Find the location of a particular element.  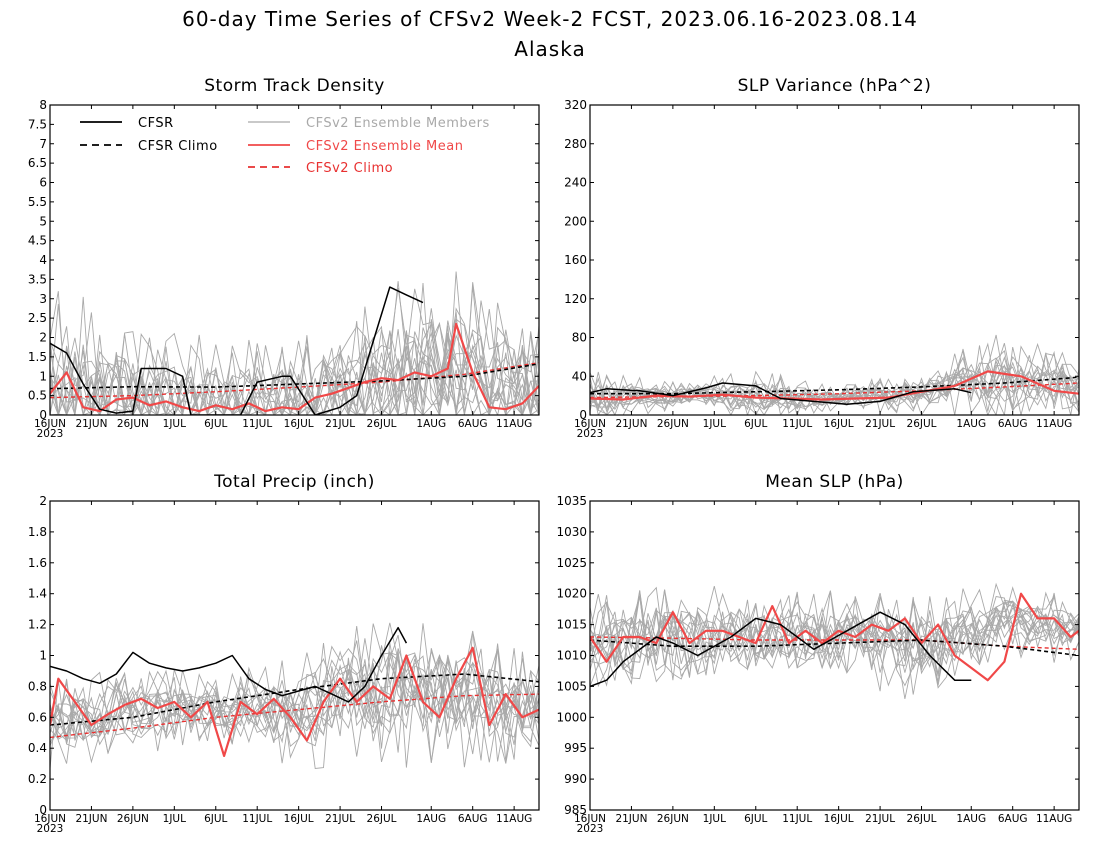

legend-label-members: CFSv2 Ensemble Members is located at coordinates (398, 123).